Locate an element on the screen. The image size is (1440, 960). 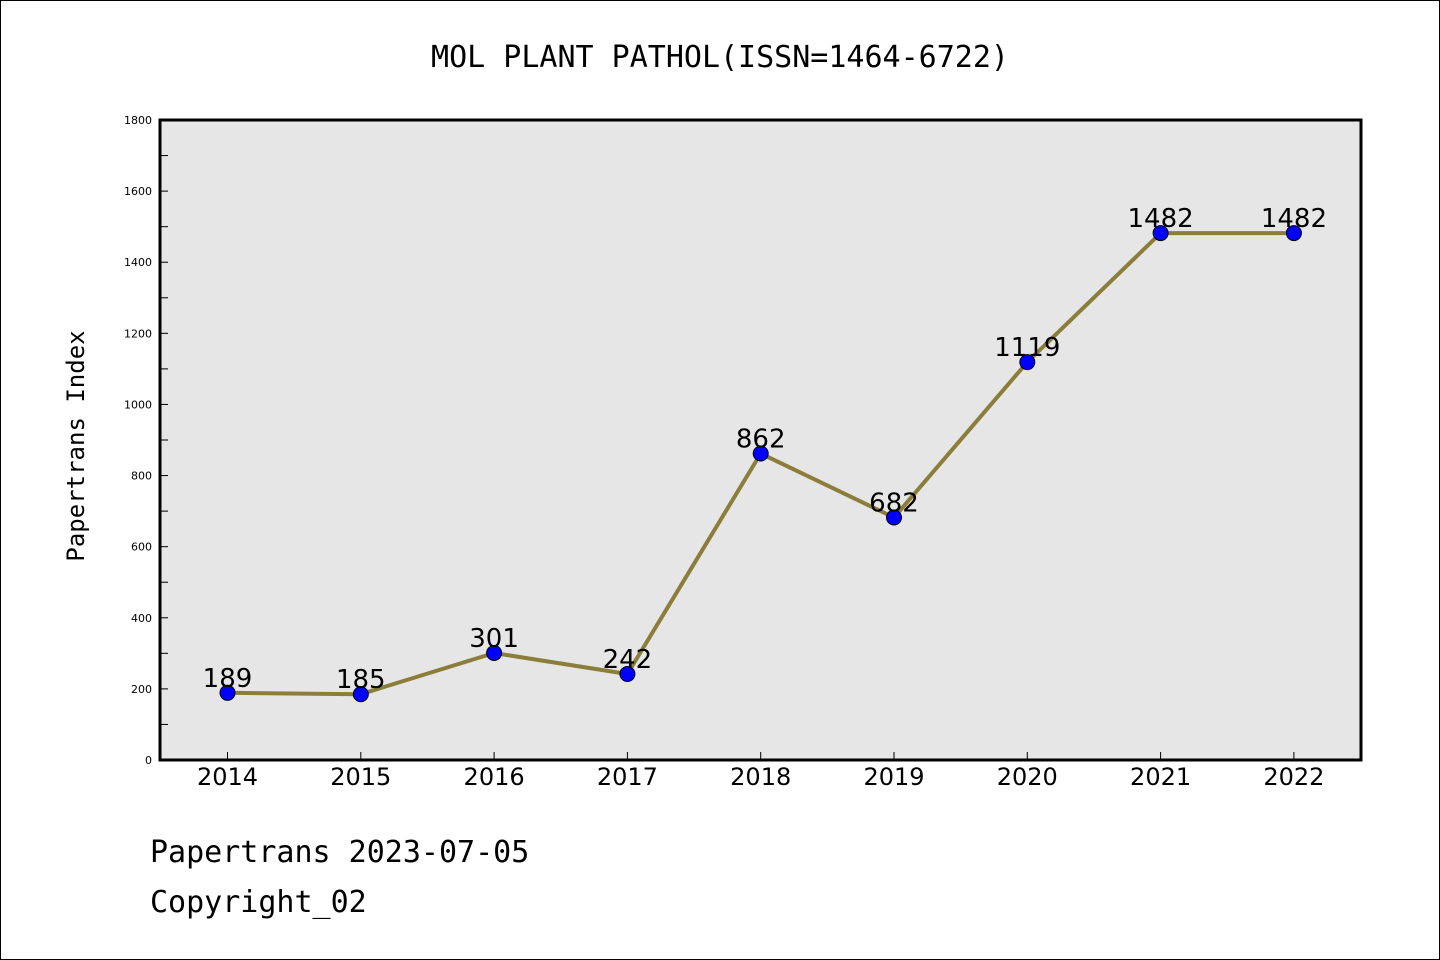
y-tick-label: 800 is located at coordinates (141, 476).